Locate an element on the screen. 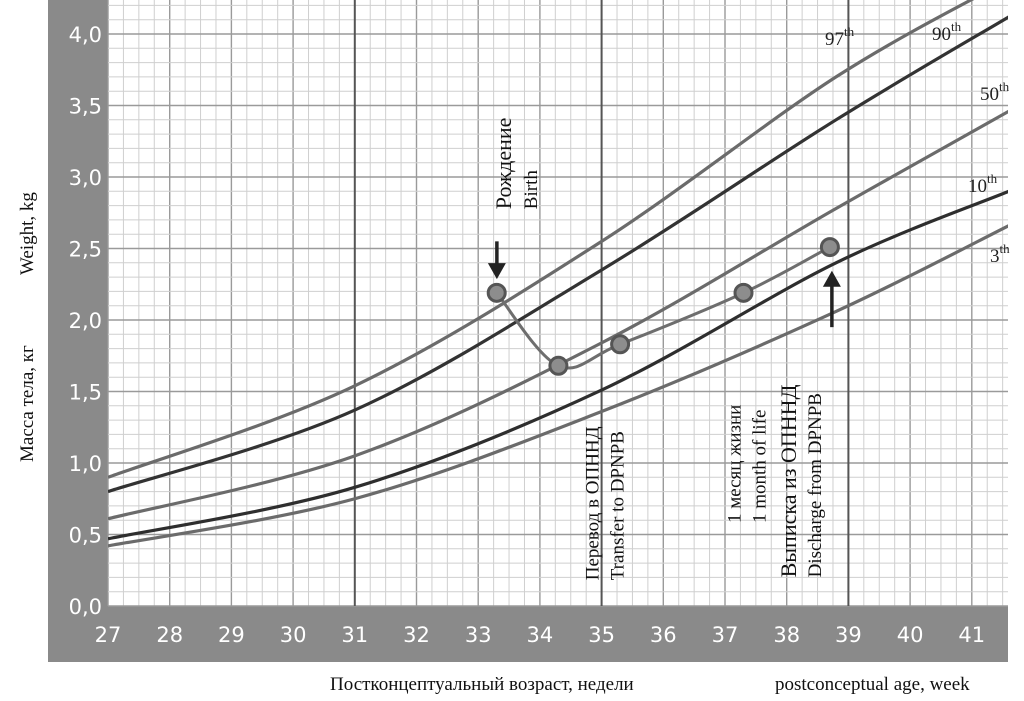  annotation-text: Выписка из ОПННД Discharge from DPNPB is located at coordinates (801, 480).